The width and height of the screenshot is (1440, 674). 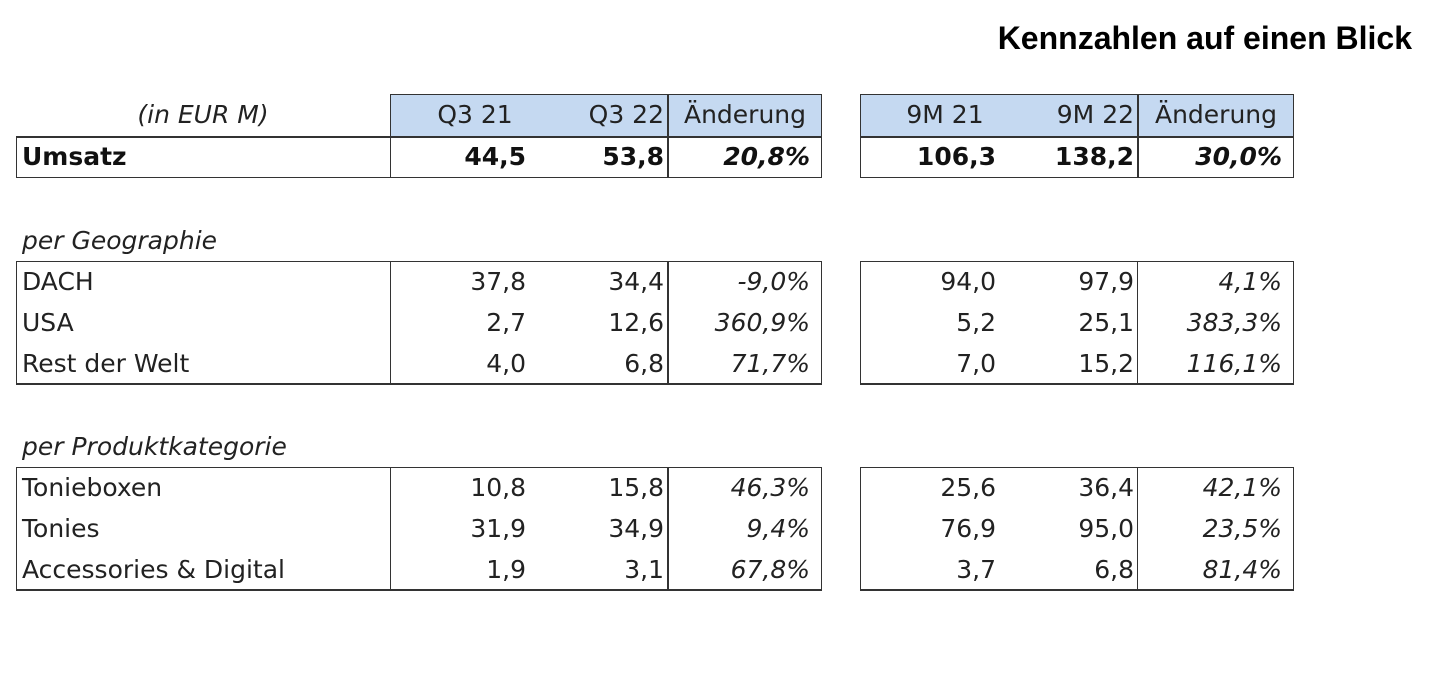 What do you see at coordinates (506, 569) in the screenshot?
I see `row-accessories-q3-21: 1,9` at bounding box center [506, 569].